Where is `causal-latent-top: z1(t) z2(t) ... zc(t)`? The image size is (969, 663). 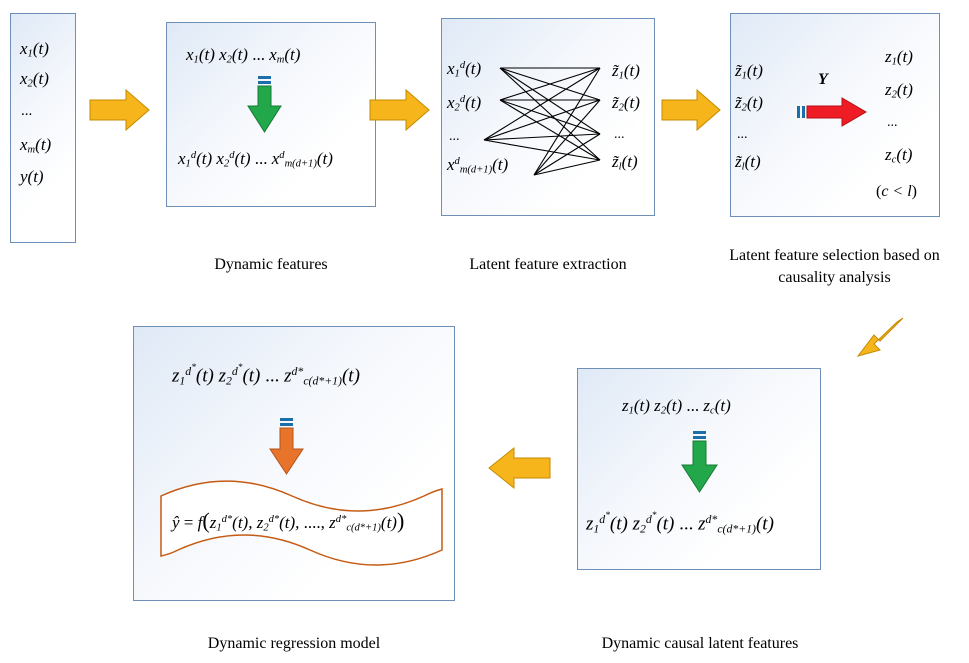
causal-latent-top: z1(t) z2(t) ... zc(t) is located at coordinates (676, 406).